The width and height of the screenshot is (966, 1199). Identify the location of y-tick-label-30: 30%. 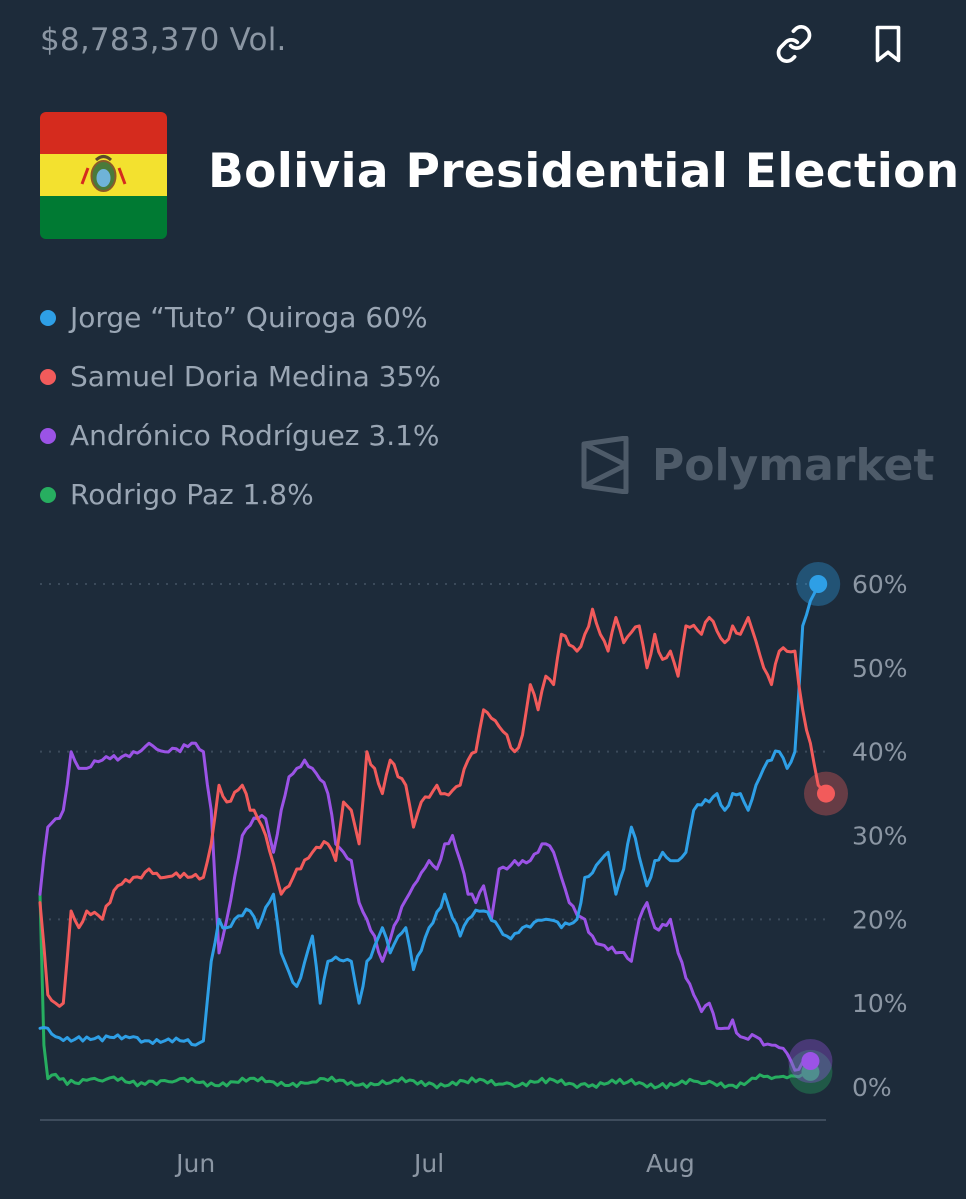
(880, 836).